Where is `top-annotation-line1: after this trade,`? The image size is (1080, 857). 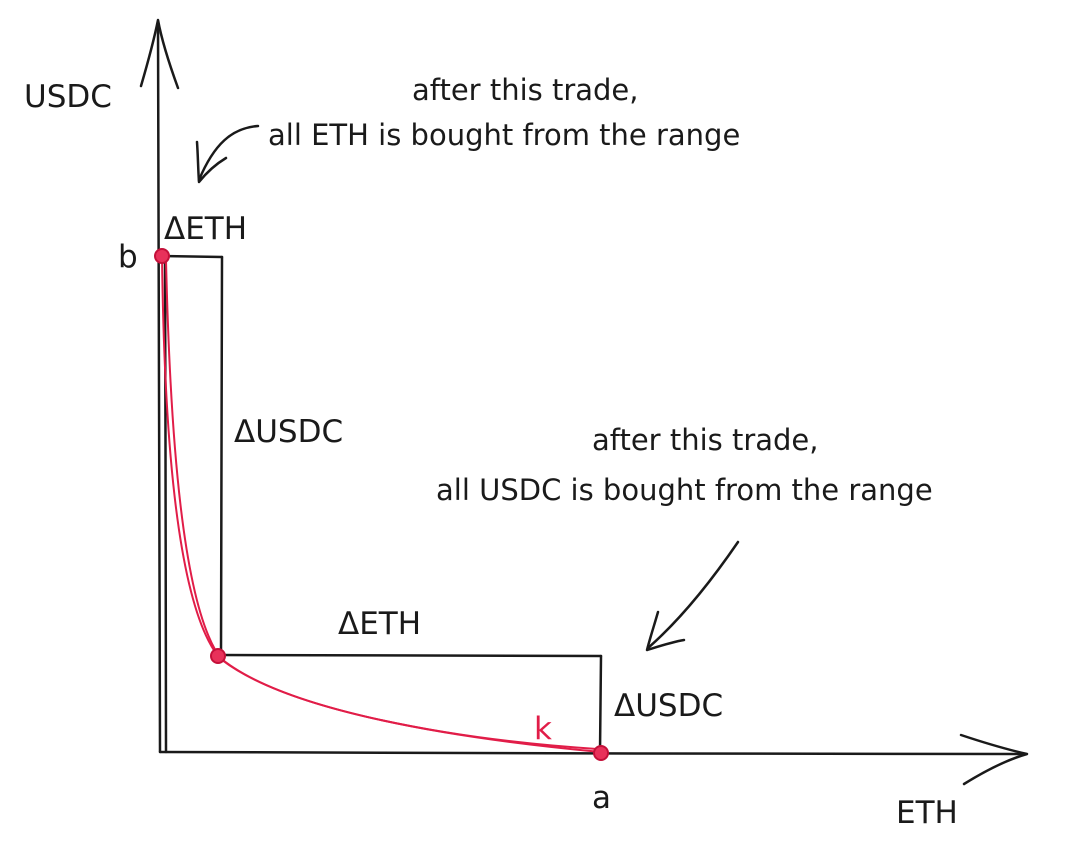 top-annotation-line1: after this trade, is located at coordinates (525, 90).